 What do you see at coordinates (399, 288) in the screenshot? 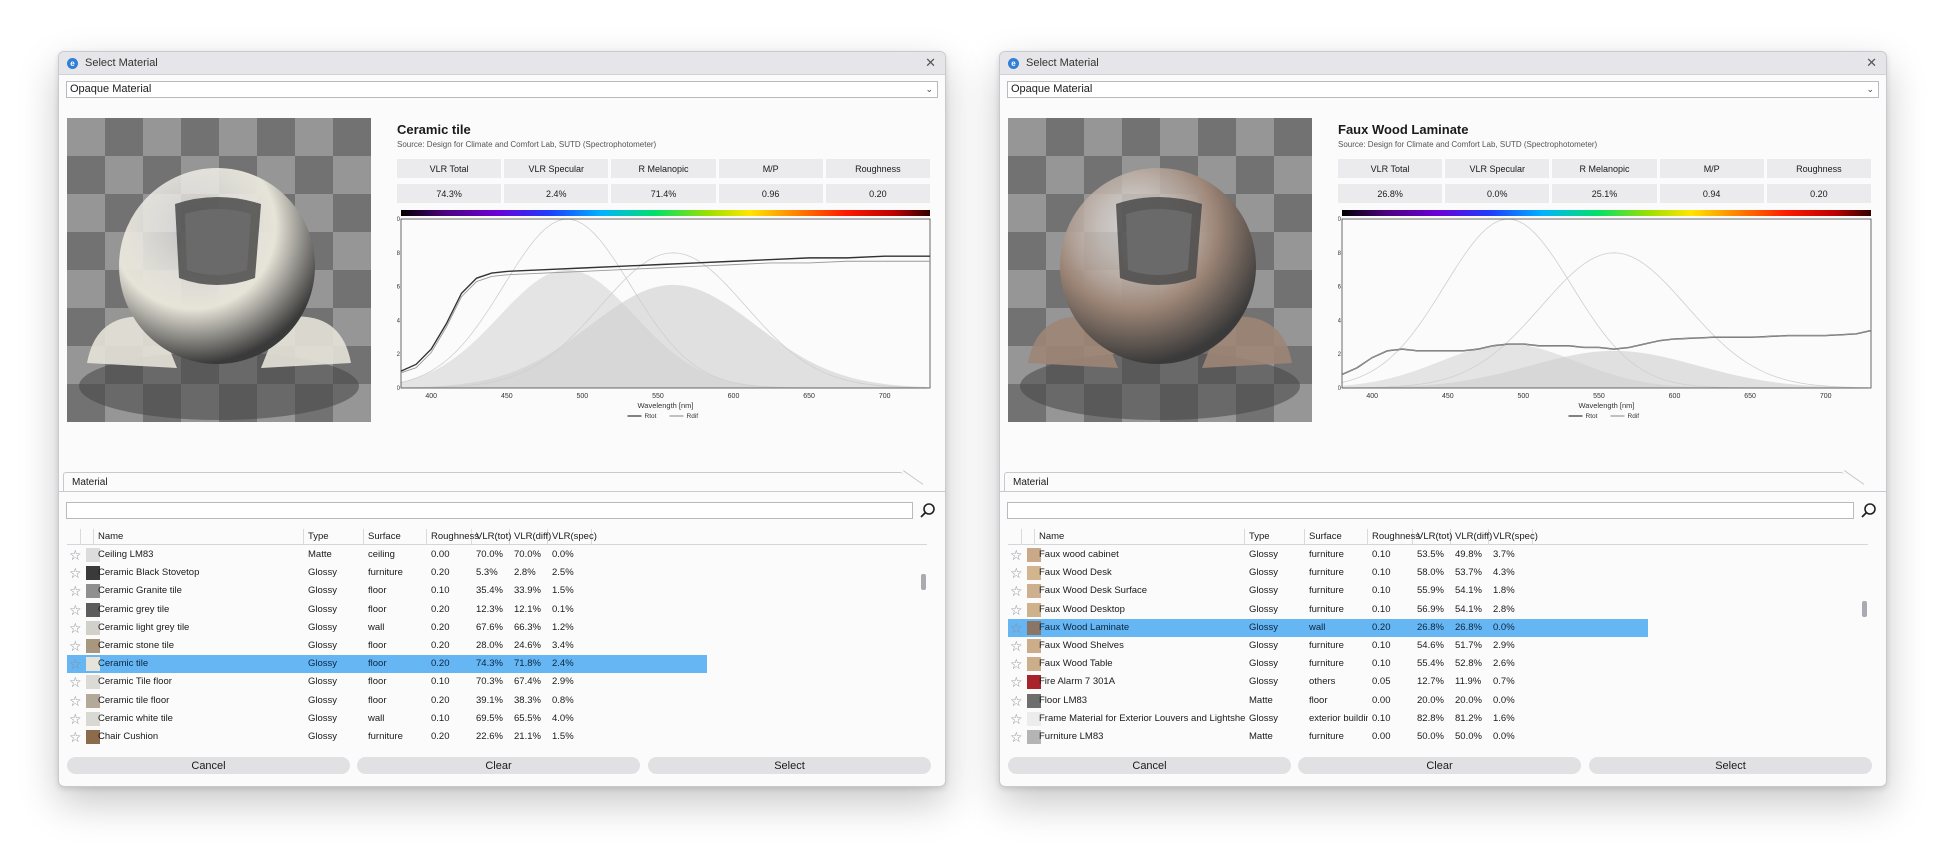
I see `y-tick-label: 0.6` at bounding box center [399, 288].